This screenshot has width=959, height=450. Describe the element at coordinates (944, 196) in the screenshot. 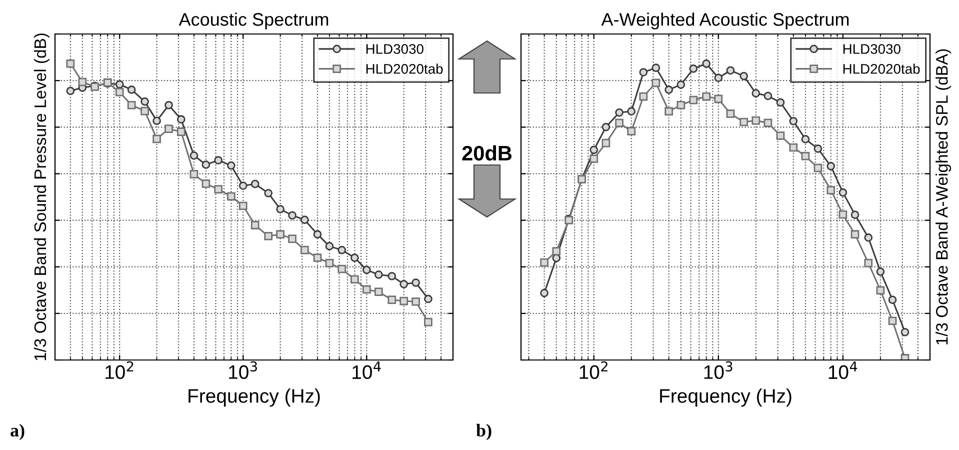

I see `y-axis-title: 1/3 Octave Band A-Weighted SPL (dBA)` at that location.